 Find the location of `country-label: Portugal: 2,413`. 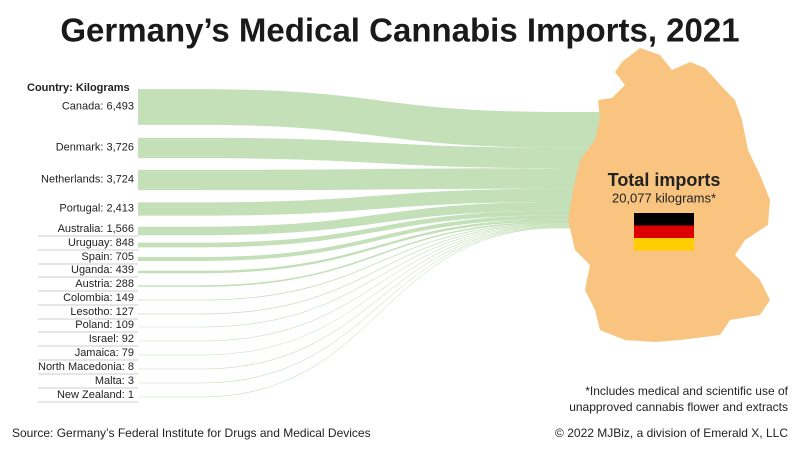

country-label: Portugal: 2,413 is located at coordinates (96, 208).